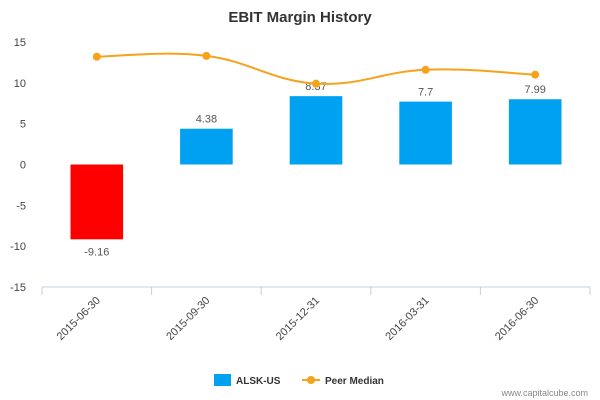 The width and height of the screenshot is (600, 400). I want to click on credit-text: www.capitalcube.com, so click(544, 393).